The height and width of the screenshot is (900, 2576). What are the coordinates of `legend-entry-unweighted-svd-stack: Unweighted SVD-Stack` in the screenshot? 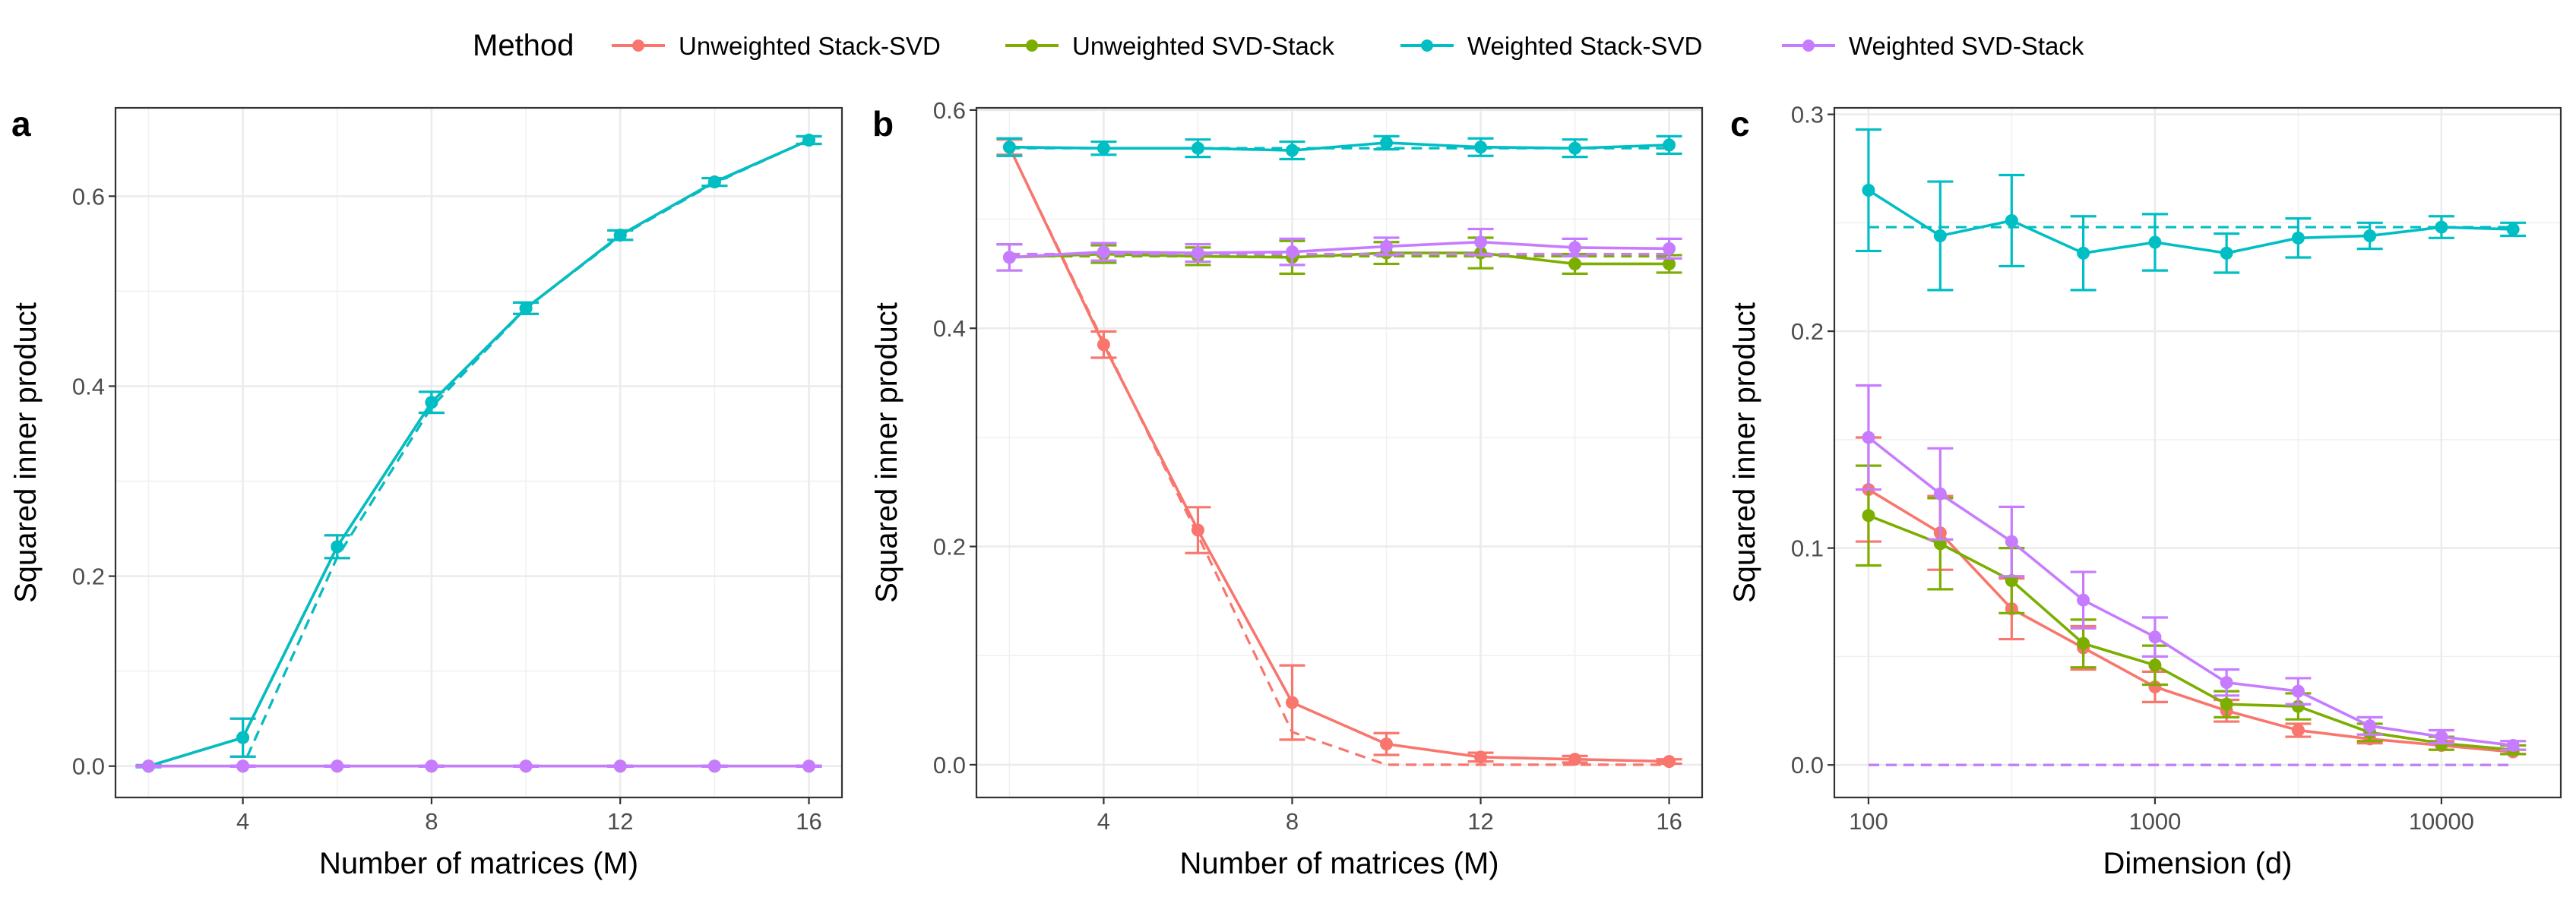 It's located at (1169, 46).